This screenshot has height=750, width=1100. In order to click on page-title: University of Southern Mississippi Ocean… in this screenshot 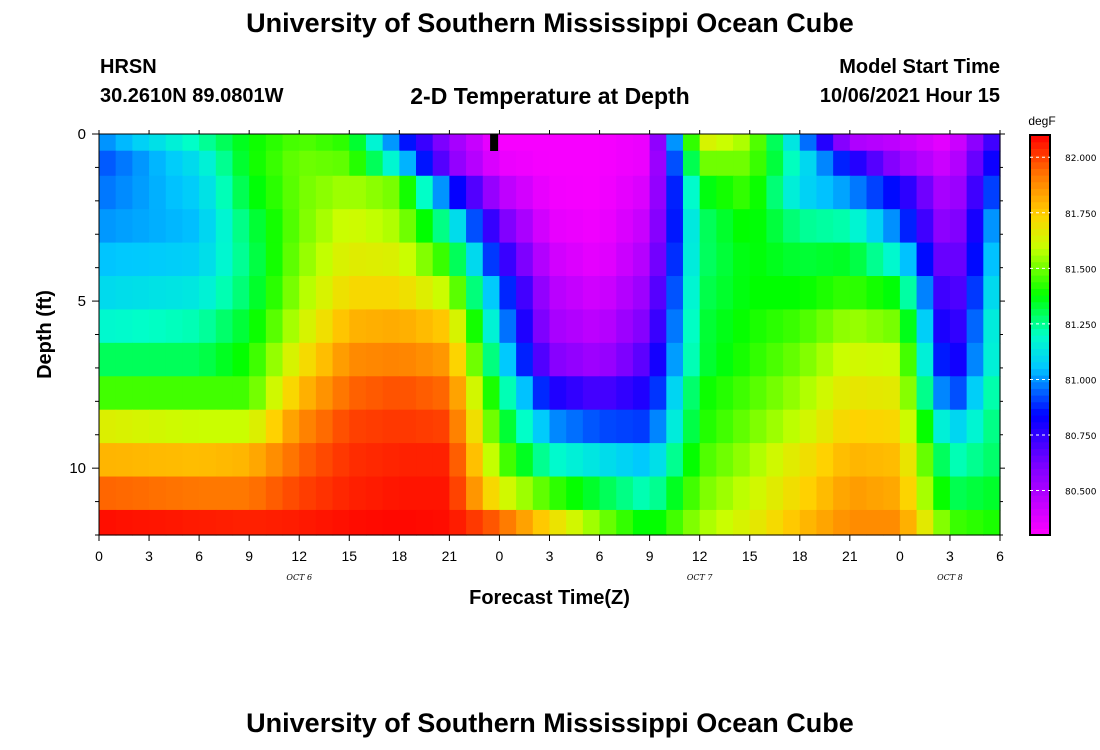, I will do `click(550, 23)`.